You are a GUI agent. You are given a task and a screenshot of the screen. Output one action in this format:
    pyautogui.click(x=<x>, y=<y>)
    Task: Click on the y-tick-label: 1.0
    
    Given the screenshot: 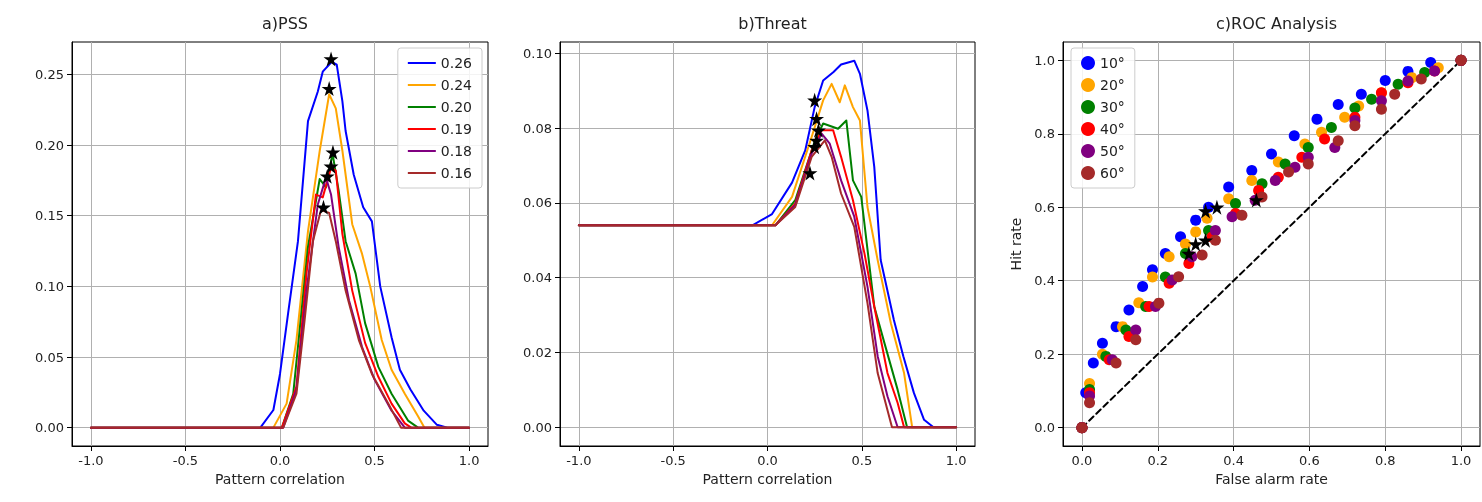 What is the action you would take?
    pyautogui.click(x=1044, y=60)
    